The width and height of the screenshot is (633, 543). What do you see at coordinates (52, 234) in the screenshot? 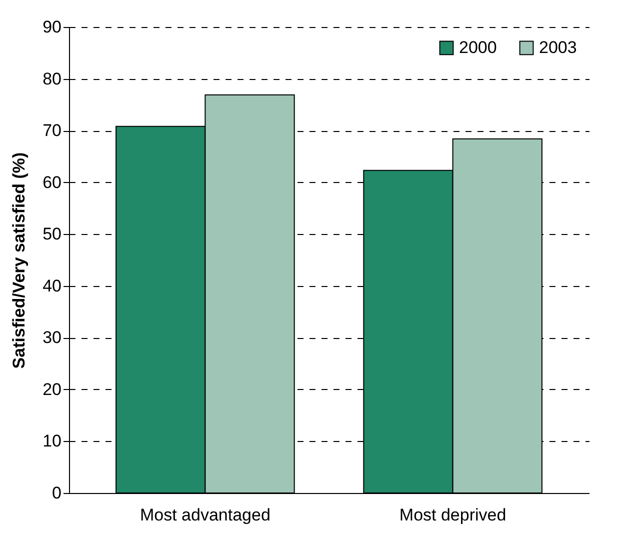
I see `y-tick-label: 50` at bounding box center [52, 234].